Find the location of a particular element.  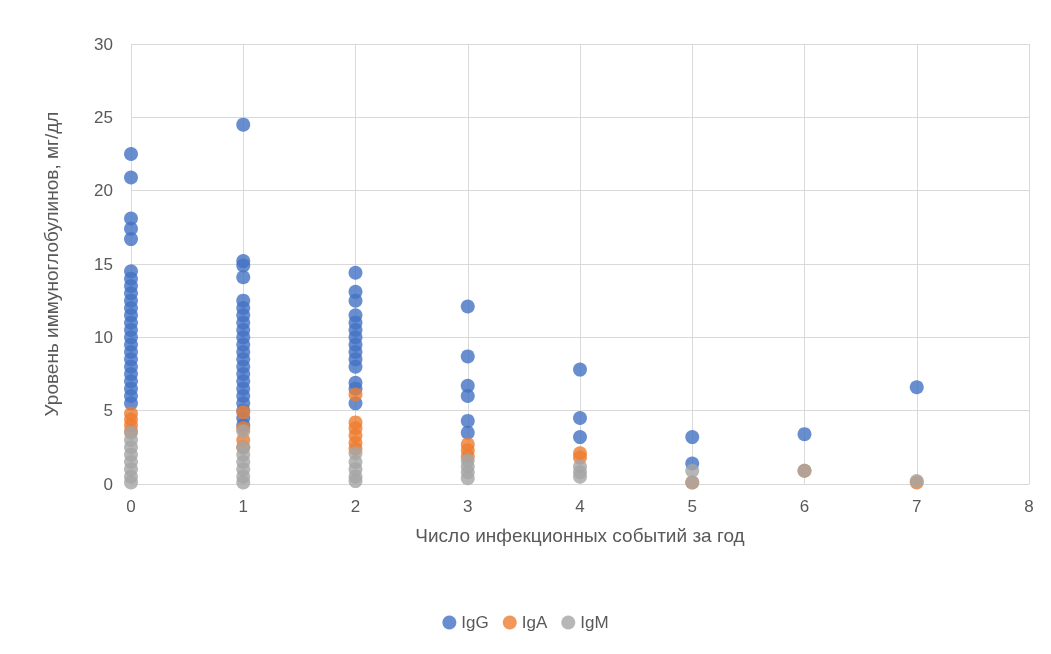

x-tick-label: 1 is located at coordinates (243, 506).